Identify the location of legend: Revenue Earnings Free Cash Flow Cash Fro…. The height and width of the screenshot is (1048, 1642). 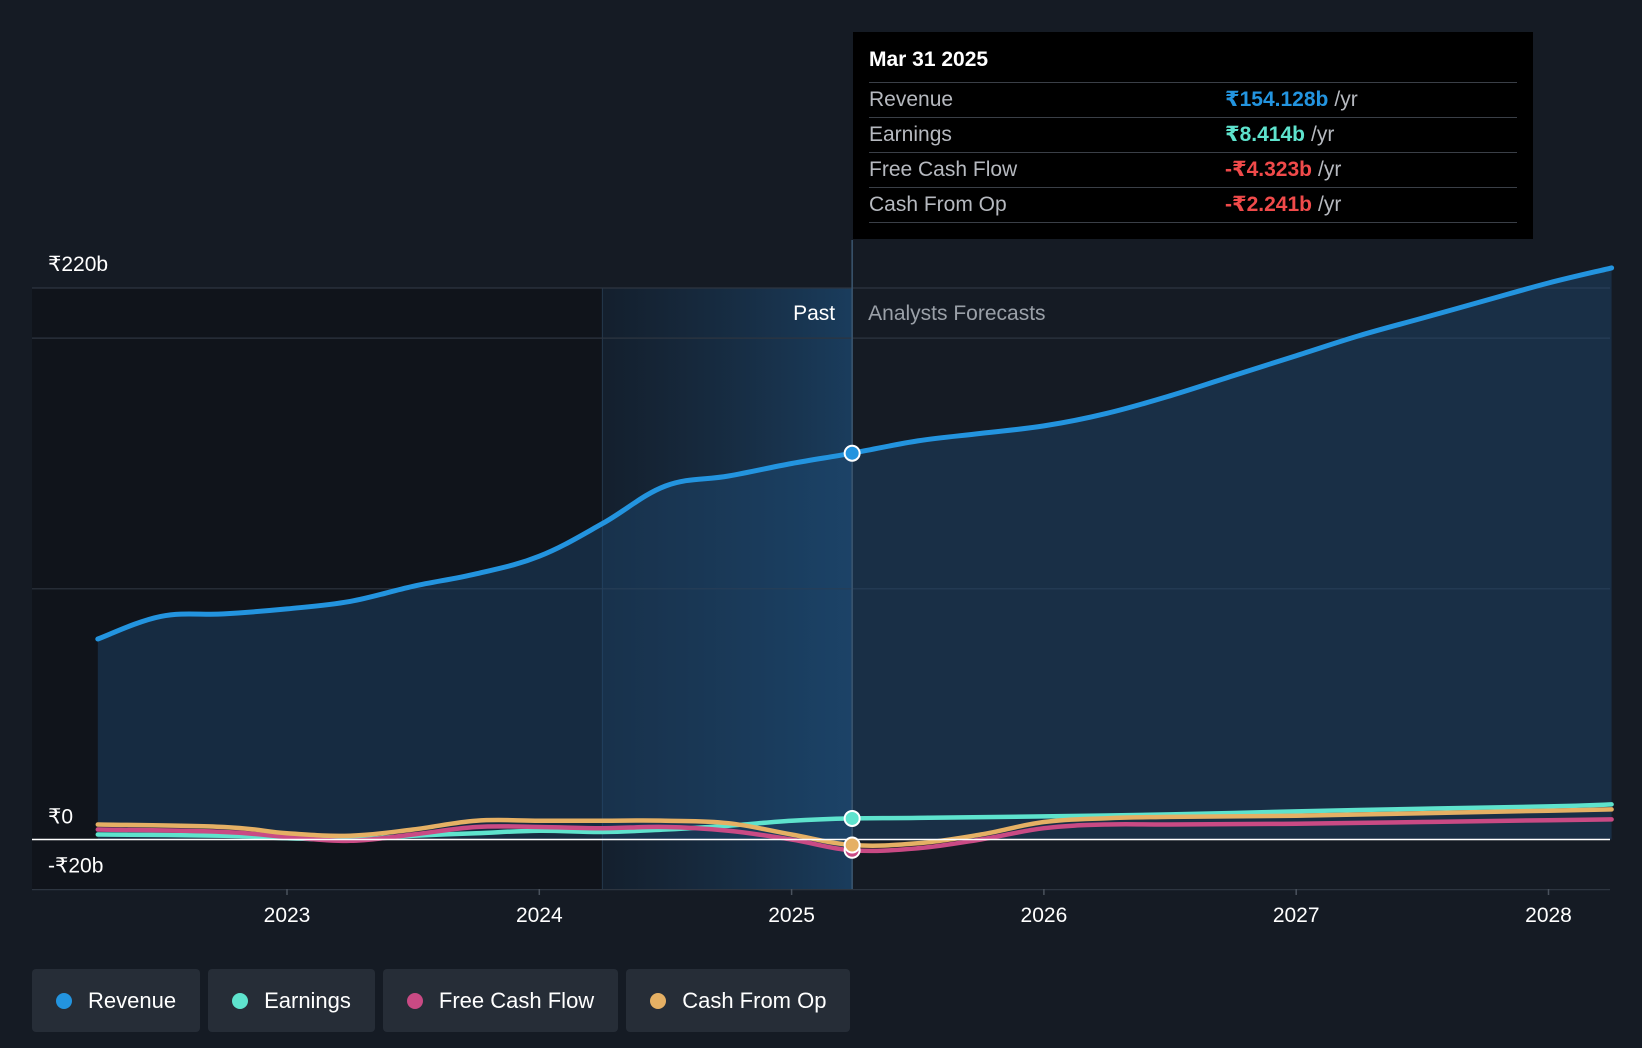
(441, 1000).